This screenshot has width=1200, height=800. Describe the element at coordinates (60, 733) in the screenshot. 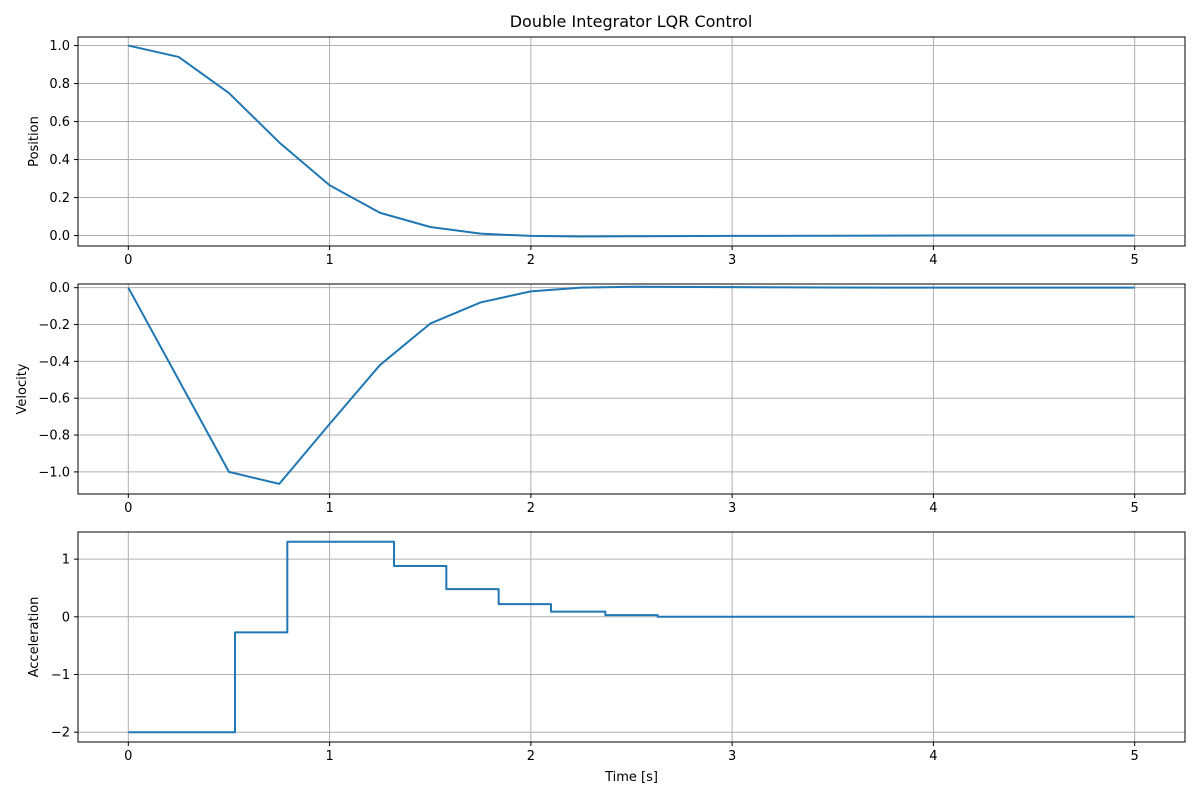

I see `acceleration-ytick-label: −2` at that location.